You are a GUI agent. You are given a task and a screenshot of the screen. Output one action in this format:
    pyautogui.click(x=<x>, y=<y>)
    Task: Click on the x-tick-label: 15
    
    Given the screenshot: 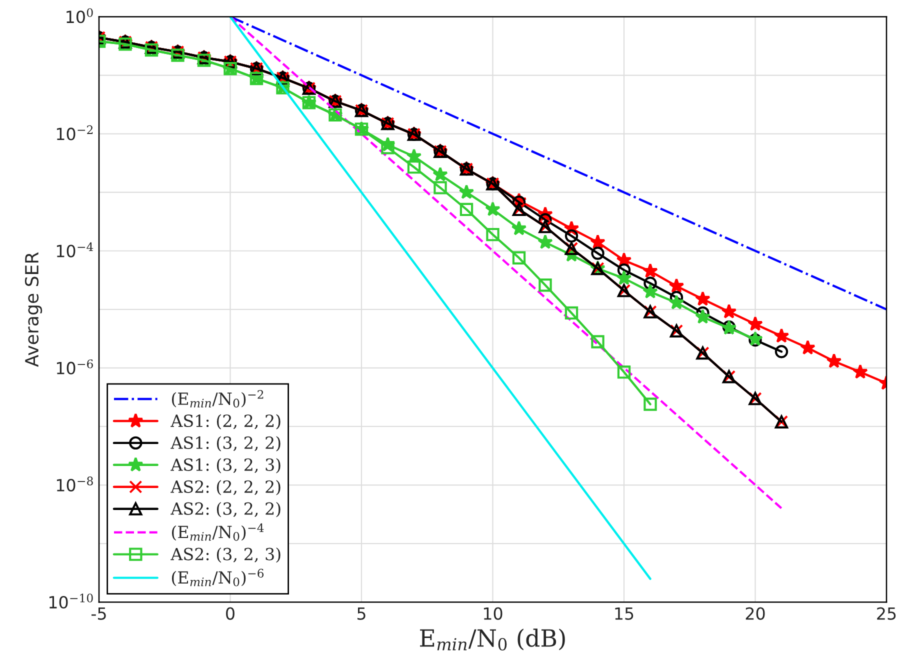 What is the action you would take?
    pyautogui.click(x=624, y=613)
    